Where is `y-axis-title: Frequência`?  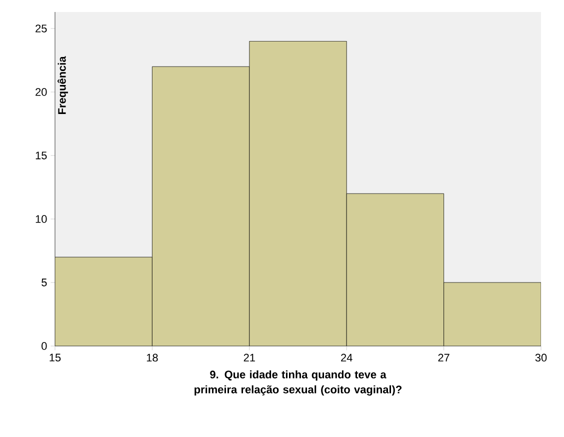 y-axis-title: Frequência is located at coordinates (63, 85).